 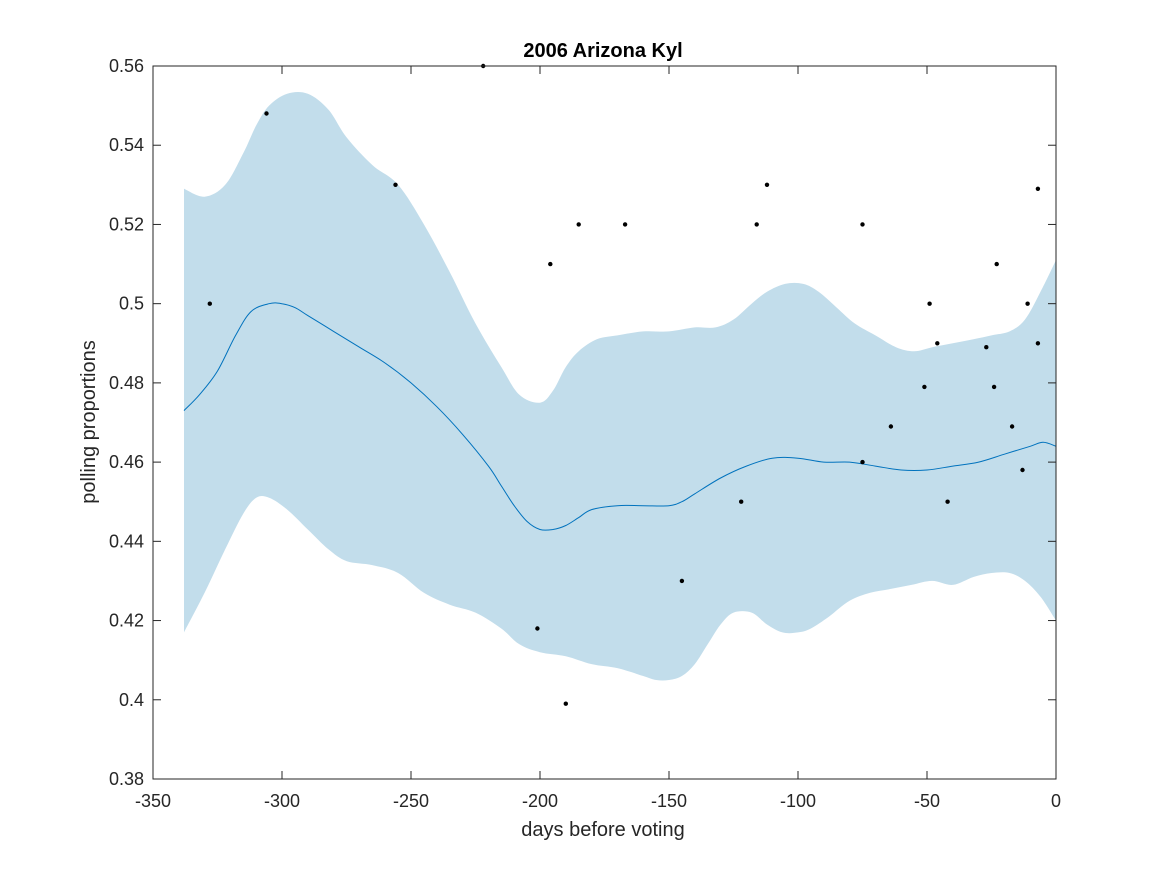 I want to click on y-tick-label: 0.52, so click(x=126, y=224).